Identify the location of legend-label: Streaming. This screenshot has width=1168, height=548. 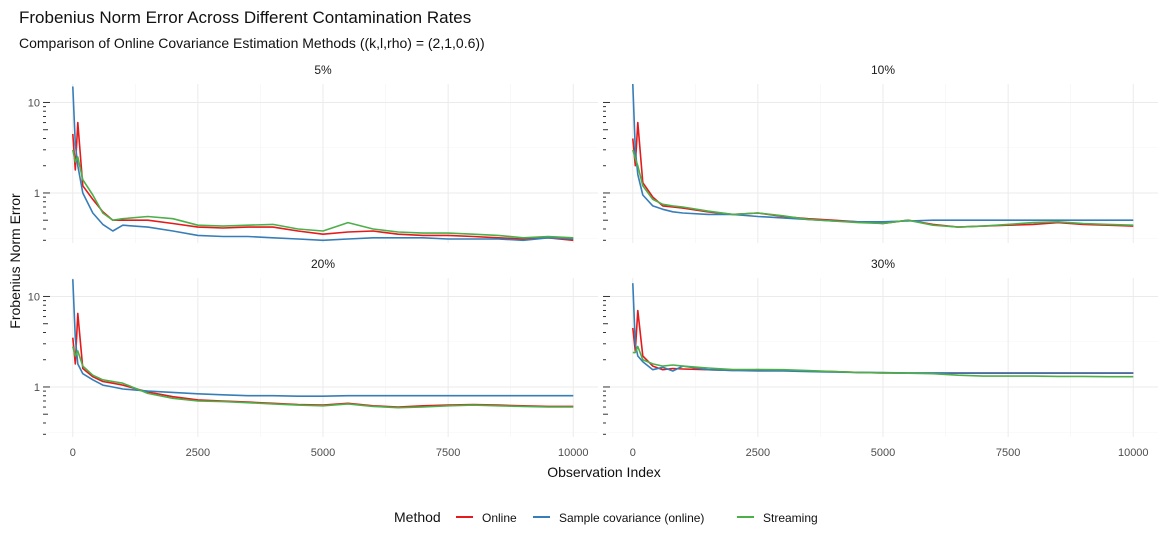
(790, 518).